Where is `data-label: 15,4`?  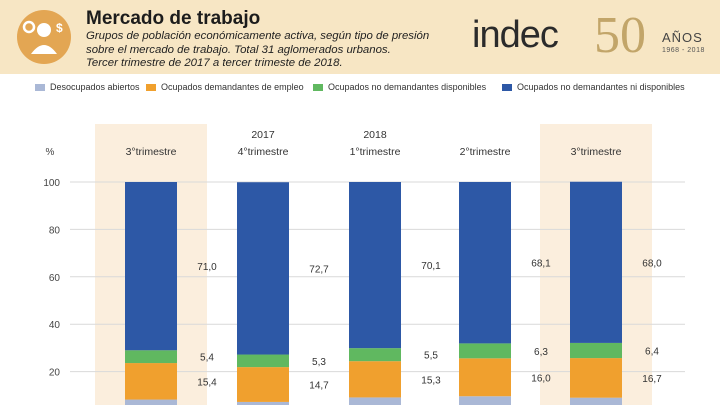 data-label: 15,4 is located at coordinates (207, 382).